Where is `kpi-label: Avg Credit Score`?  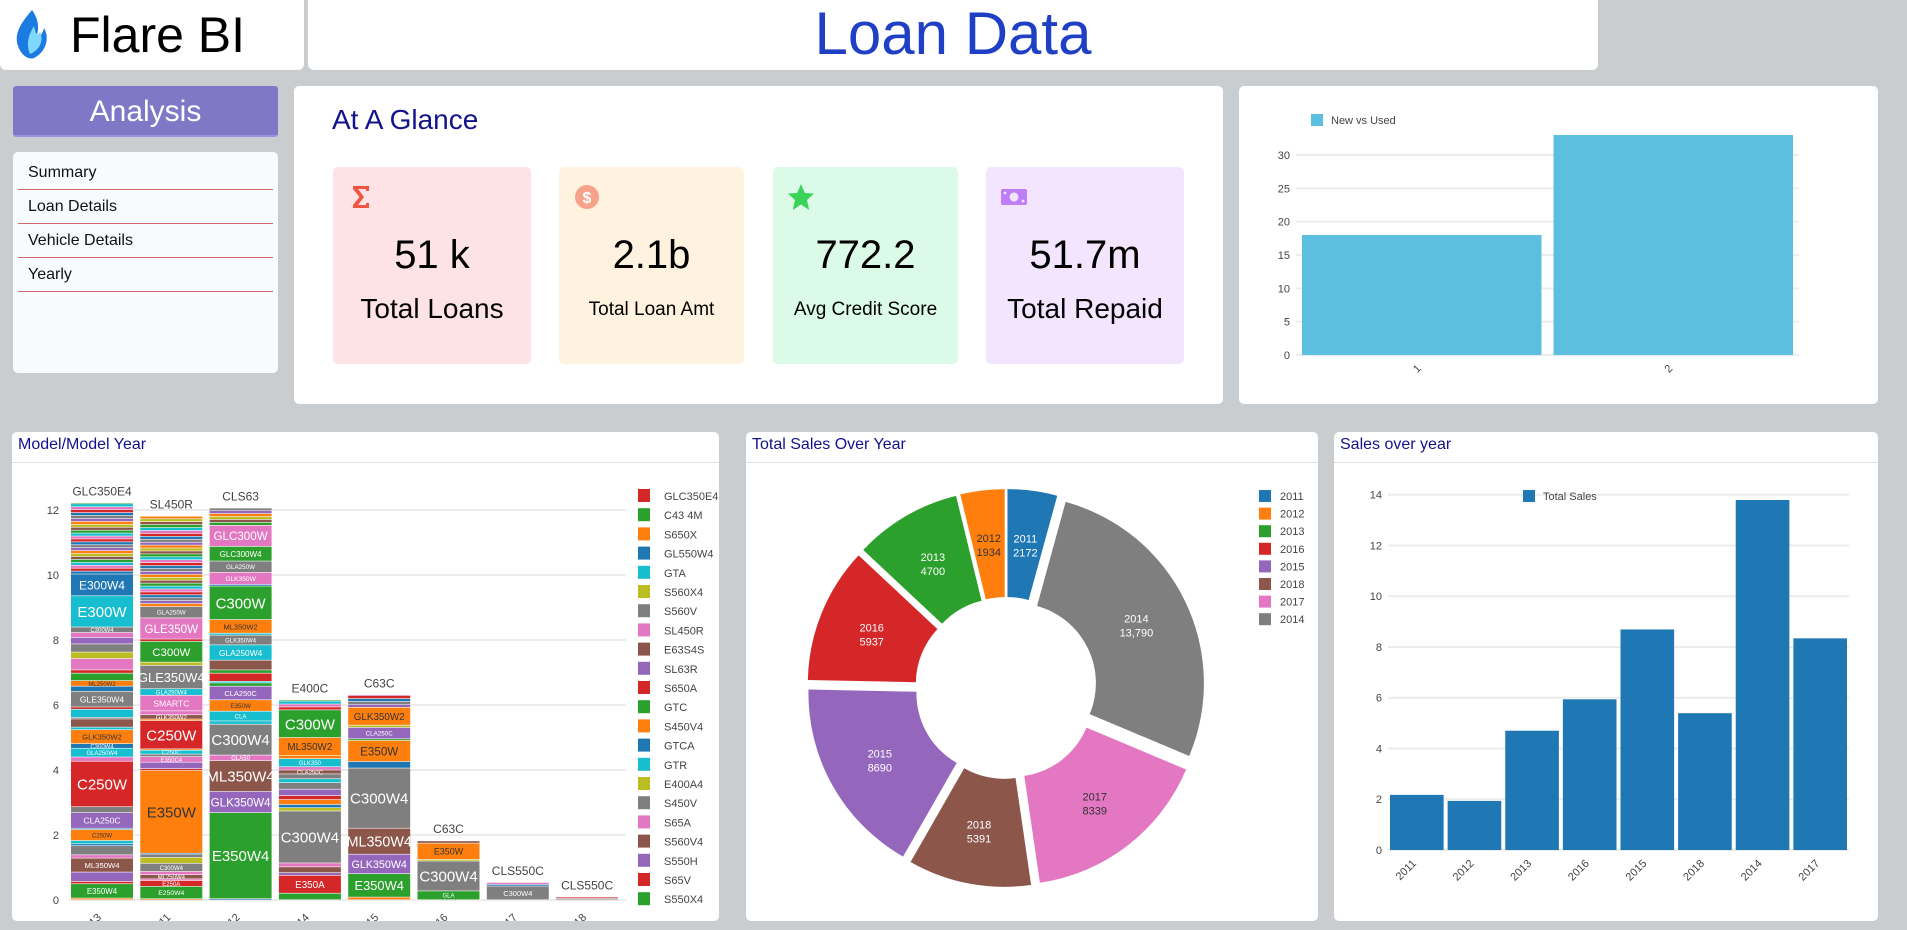
kpi-label: Avg Credit Score is located at coordinates (865, 309).